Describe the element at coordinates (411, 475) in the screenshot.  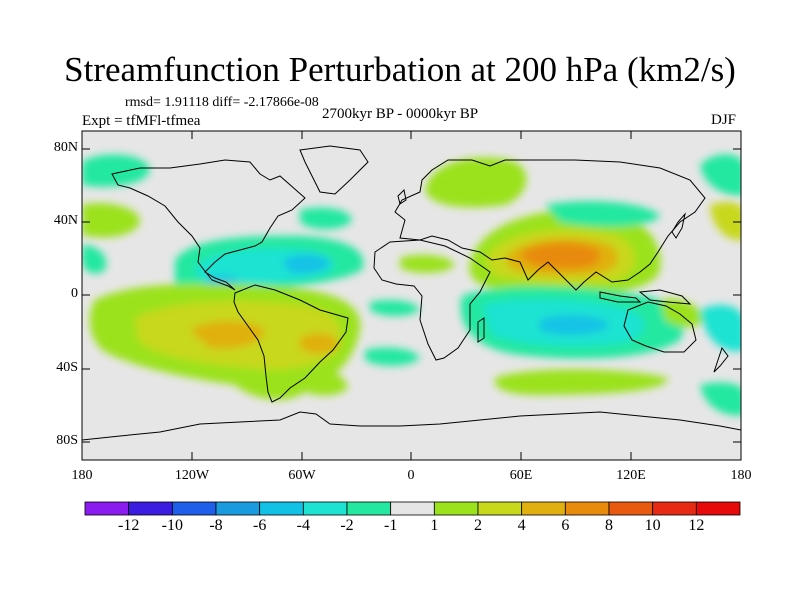
I see `lon-label-0: 0` at that location.